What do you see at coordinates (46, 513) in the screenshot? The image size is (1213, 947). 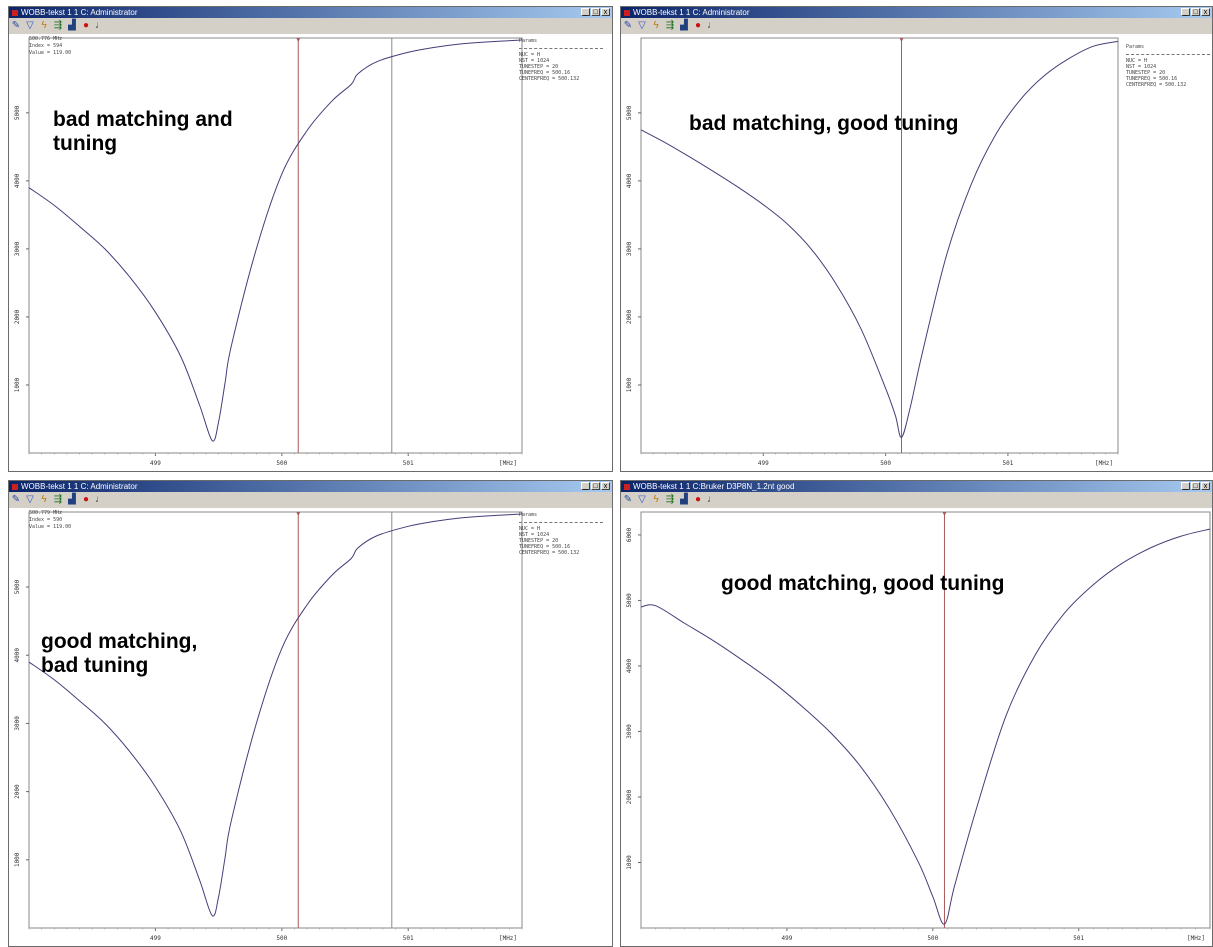 I see `readout-line: 500.779 MHz` at bounding box center [46, 513].